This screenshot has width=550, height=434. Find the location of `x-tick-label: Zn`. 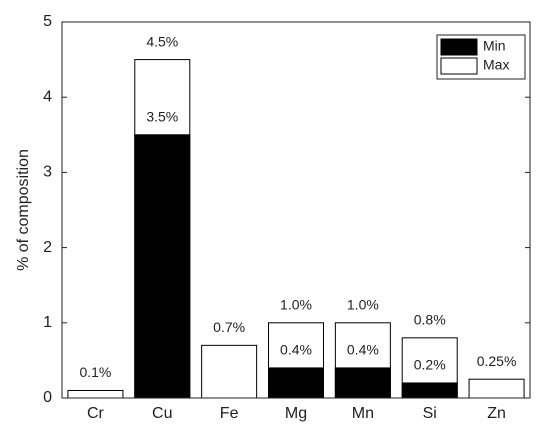

x-tick-label: Zn is located at coordinates (496, 413).